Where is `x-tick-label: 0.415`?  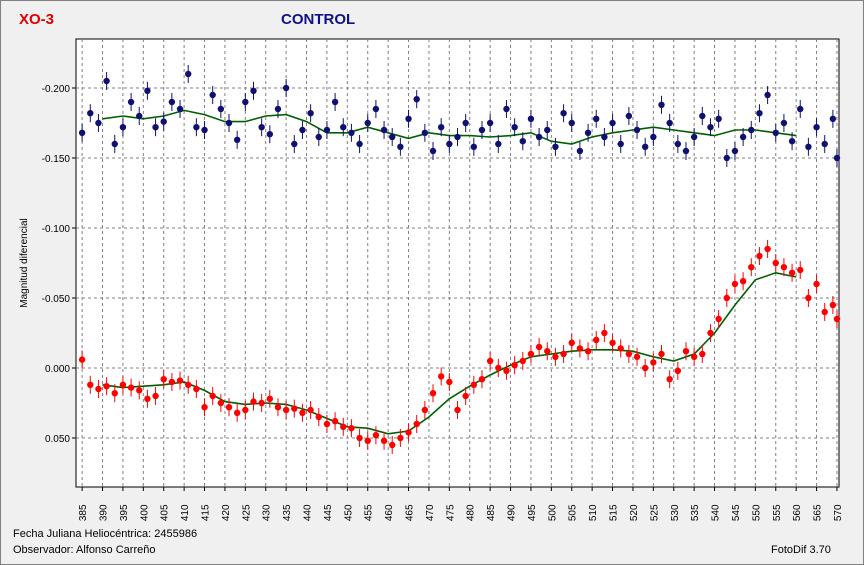
x-tick-label: 0.415 is located at coordinates (206, 512).